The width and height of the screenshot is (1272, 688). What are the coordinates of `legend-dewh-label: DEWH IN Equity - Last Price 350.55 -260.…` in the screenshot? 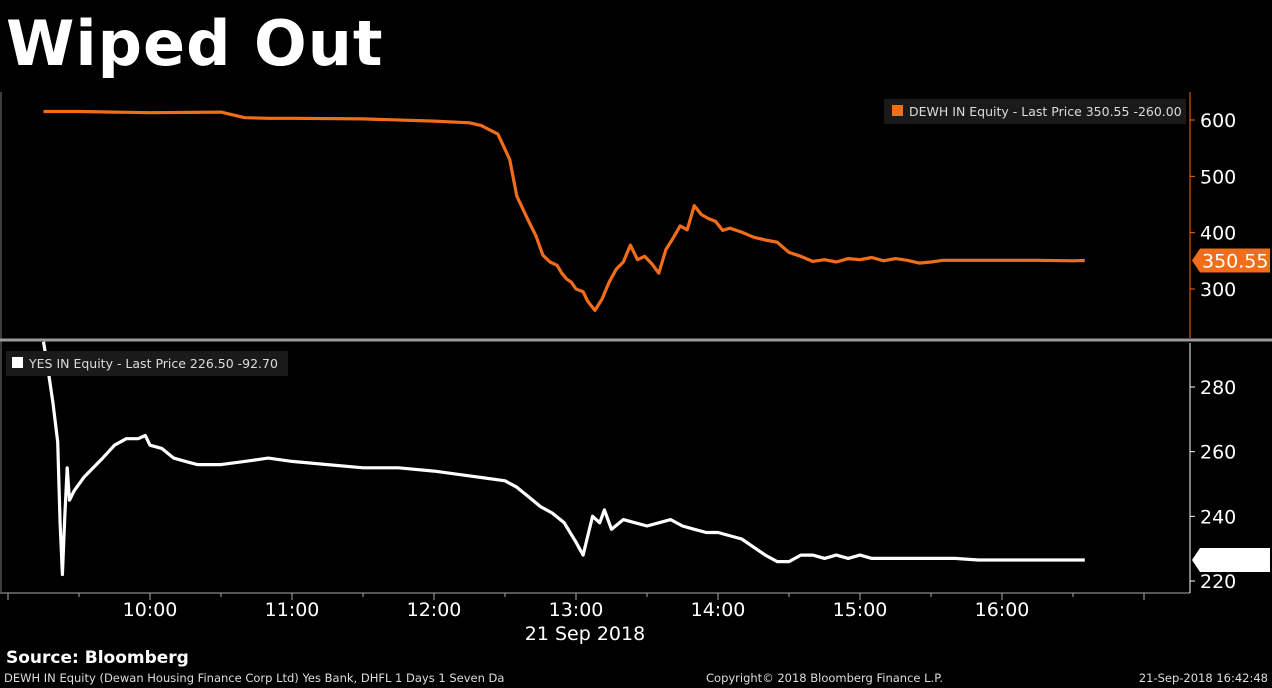 It's located at (1045, 111).